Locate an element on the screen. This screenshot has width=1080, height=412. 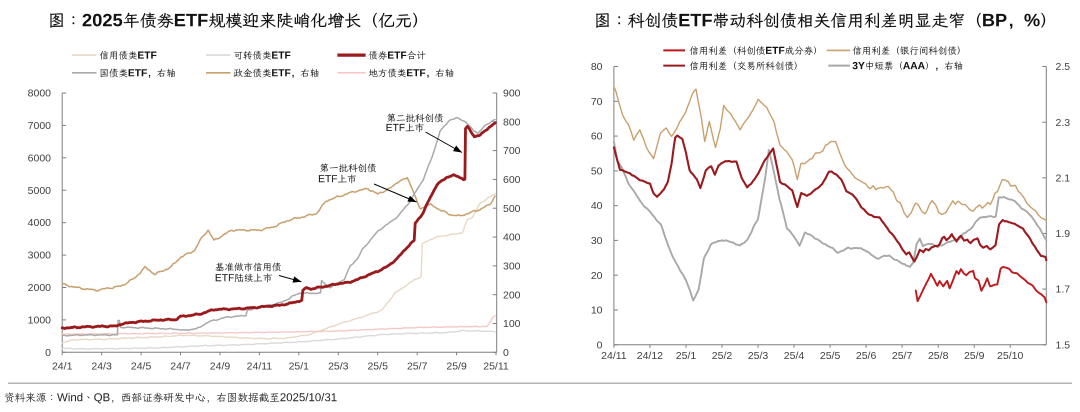
svg-text: 50 is located at coordinates (597, 172).